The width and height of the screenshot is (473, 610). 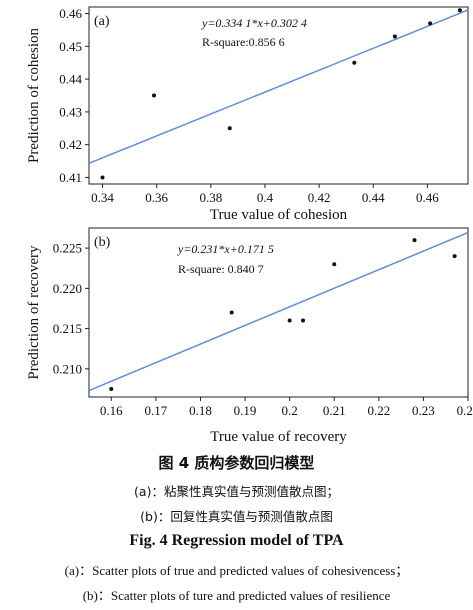 What do you see at coordinates (334, 410) in the screenshot?
I see `x-tick-label: 0.21` at bounding box center [334, 410].